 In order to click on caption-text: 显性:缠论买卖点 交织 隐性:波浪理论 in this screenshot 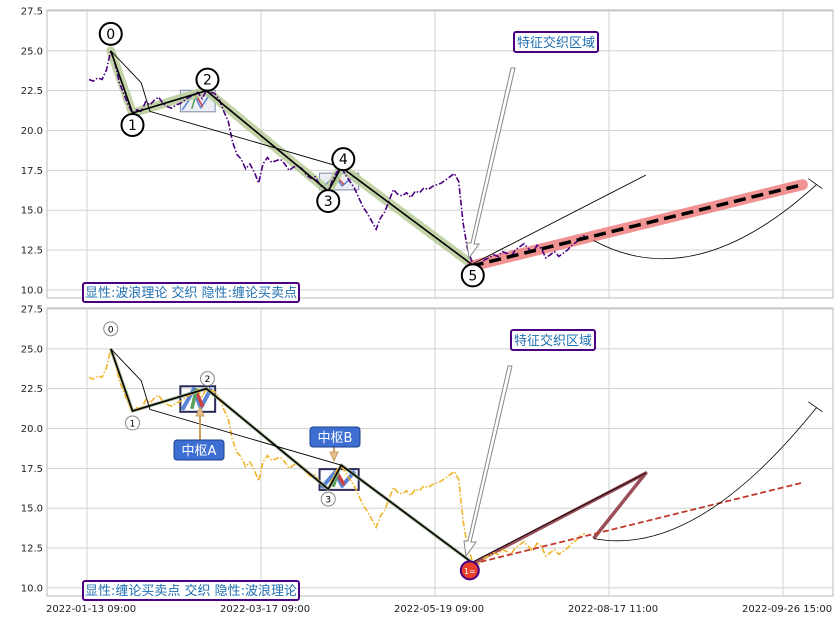, I will do `click(191, 591)`.